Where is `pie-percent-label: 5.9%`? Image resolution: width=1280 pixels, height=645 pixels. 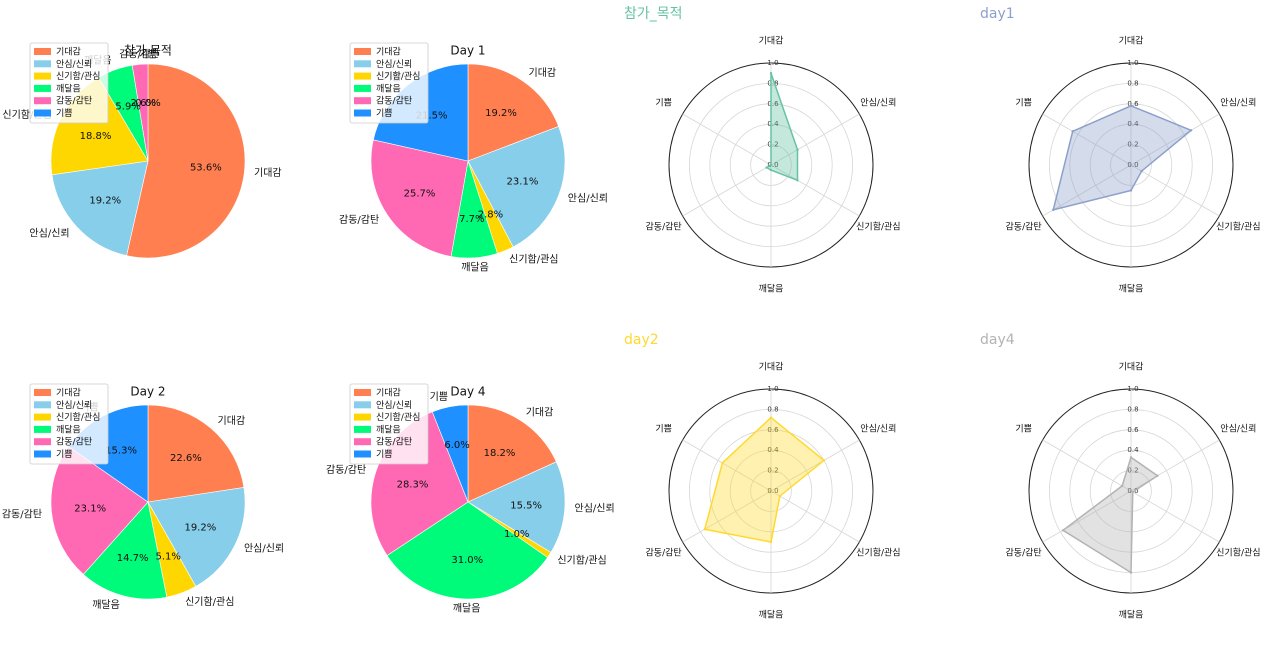 pie-percent-label: 5.9% is located at coordinates (127, 106).